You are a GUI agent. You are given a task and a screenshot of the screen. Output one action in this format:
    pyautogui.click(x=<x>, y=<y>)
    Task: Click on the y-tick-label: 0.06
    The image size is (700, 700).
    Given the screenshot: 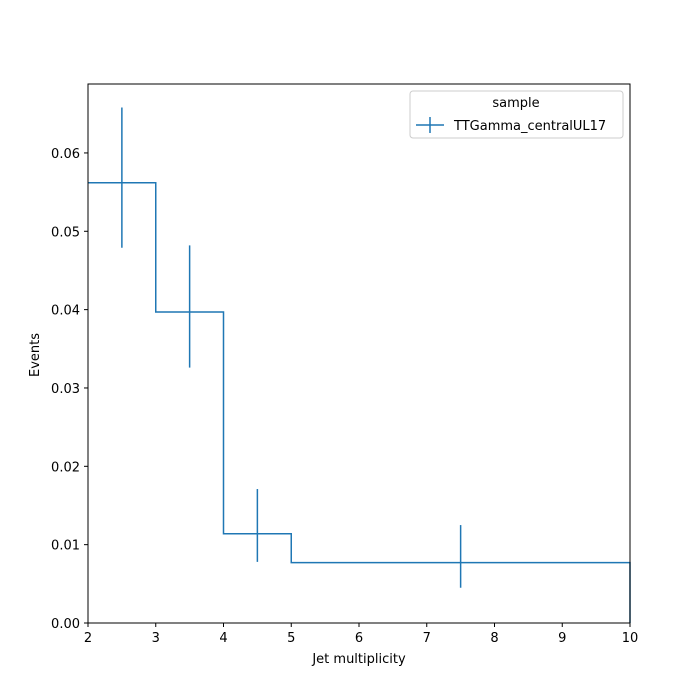 What is the action you would take?
    pyautogui.click(x=65, y=154)
    